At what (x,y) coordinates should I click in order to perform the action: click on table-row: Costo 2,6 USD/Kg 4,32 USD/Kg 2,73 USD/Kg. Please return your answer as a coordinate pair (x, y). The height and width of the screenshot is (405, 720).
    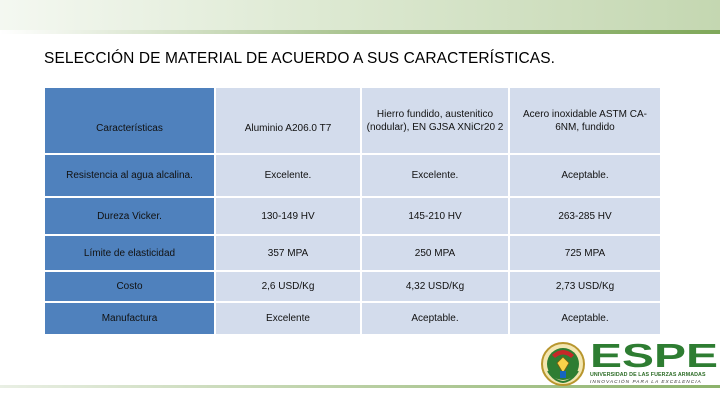
    Looking at the image, I should click on (352, 286).